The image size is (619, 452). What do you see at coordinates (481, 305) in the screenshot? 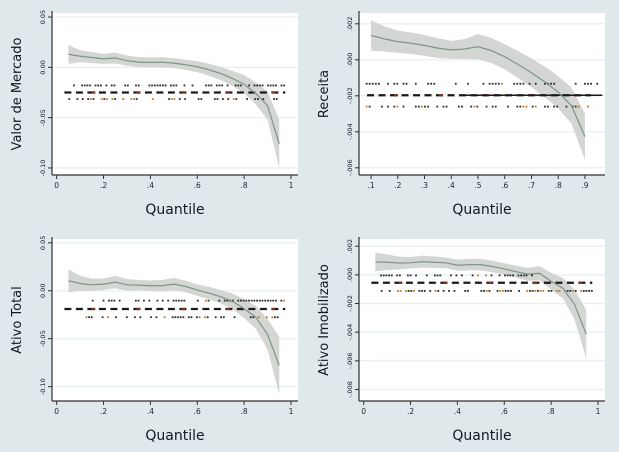
I see `confidence-band` at bounding box center [481, 305].